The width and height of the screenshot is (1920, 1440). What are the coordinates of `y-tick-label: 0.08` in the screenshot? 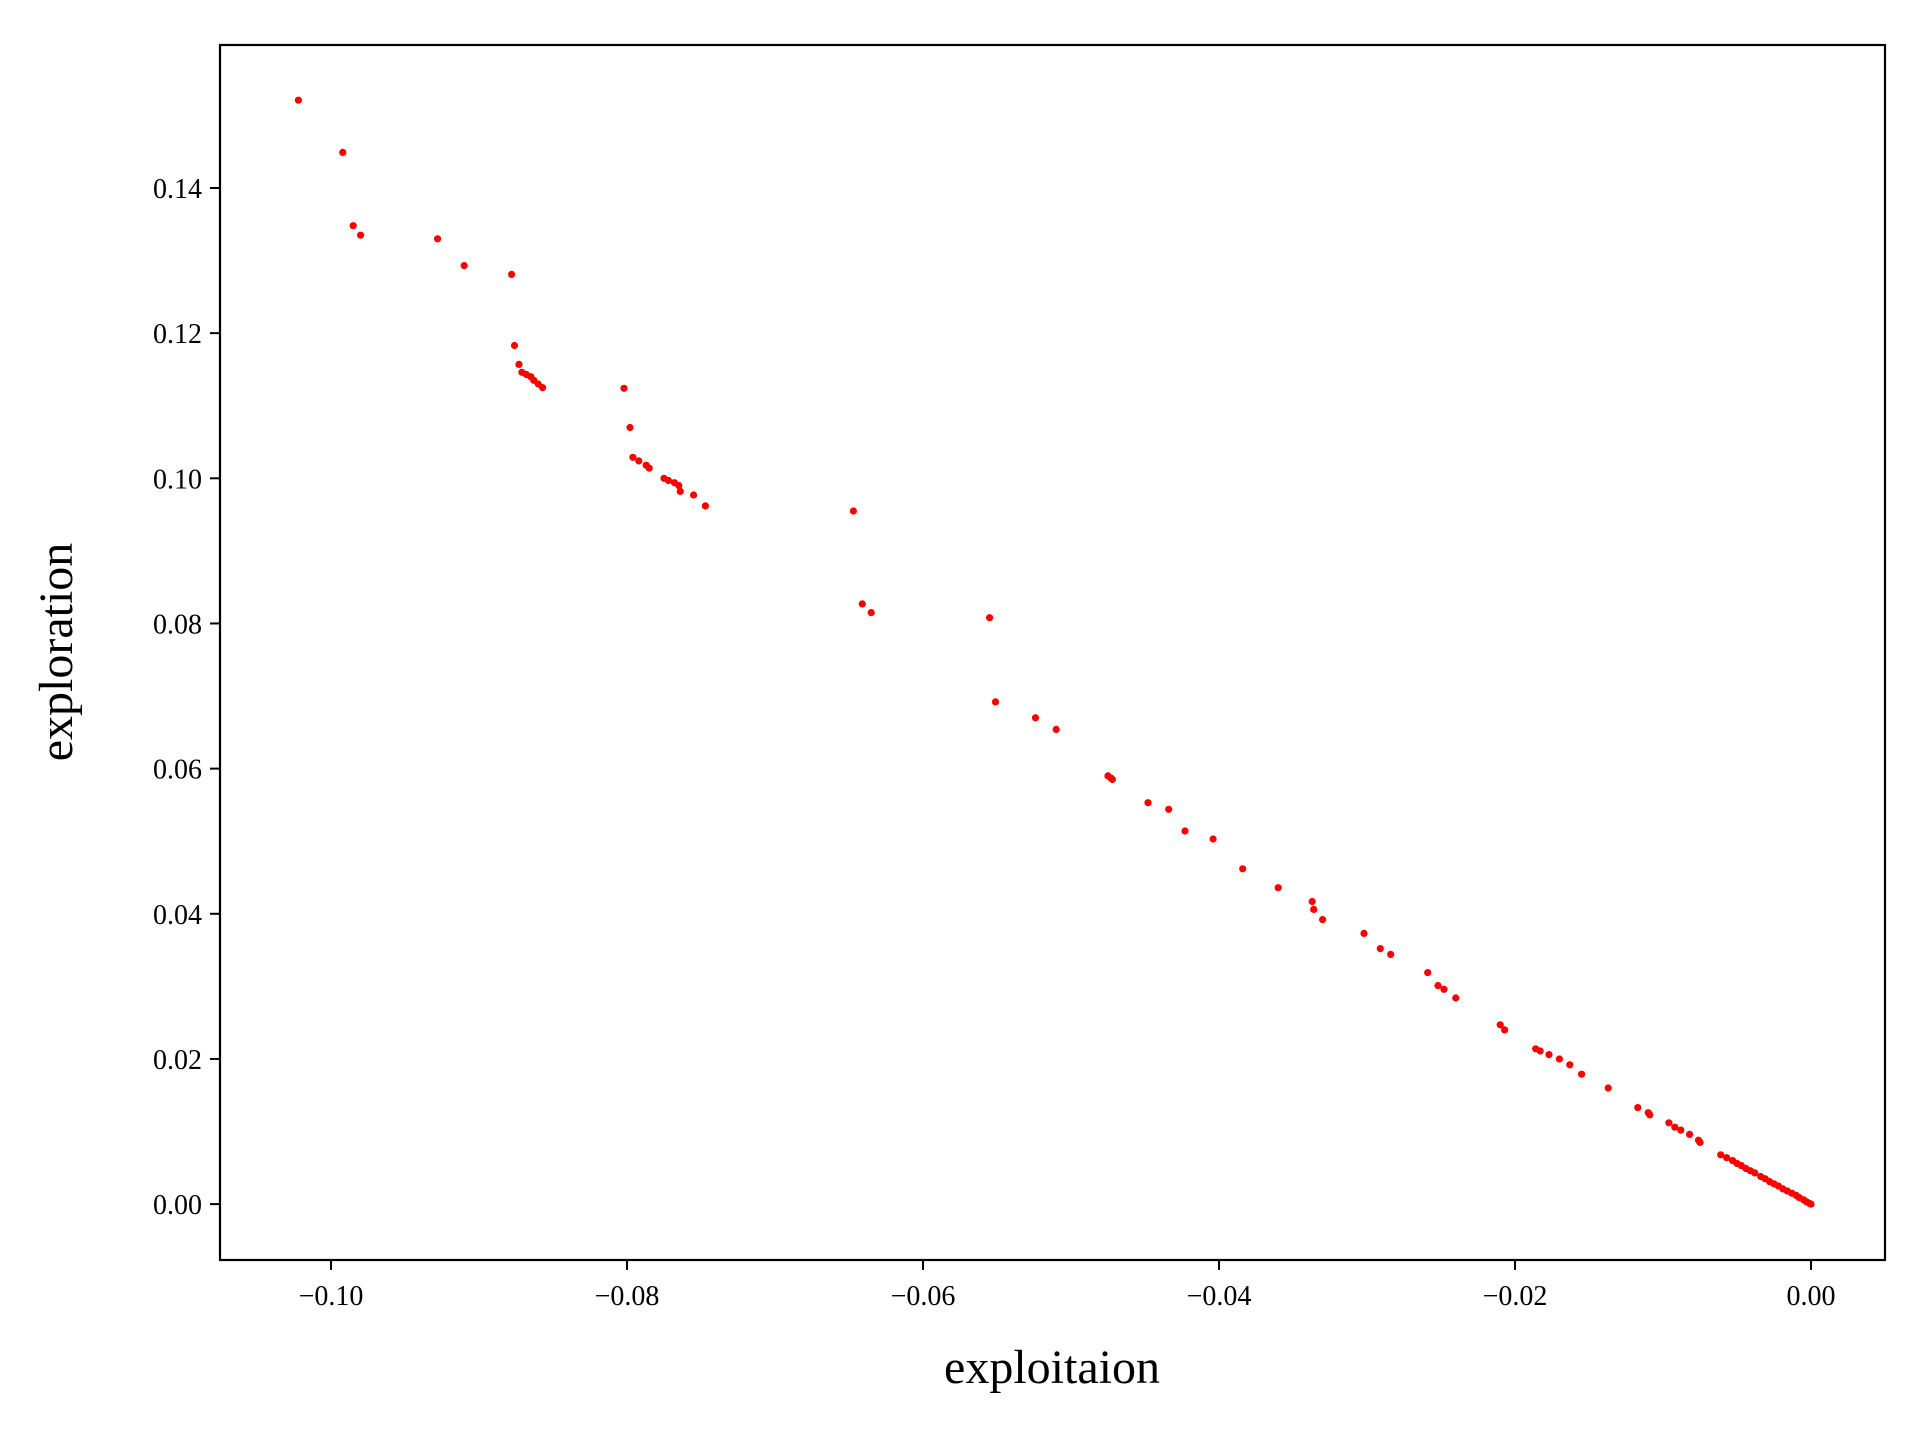 It's located at (177, 624).